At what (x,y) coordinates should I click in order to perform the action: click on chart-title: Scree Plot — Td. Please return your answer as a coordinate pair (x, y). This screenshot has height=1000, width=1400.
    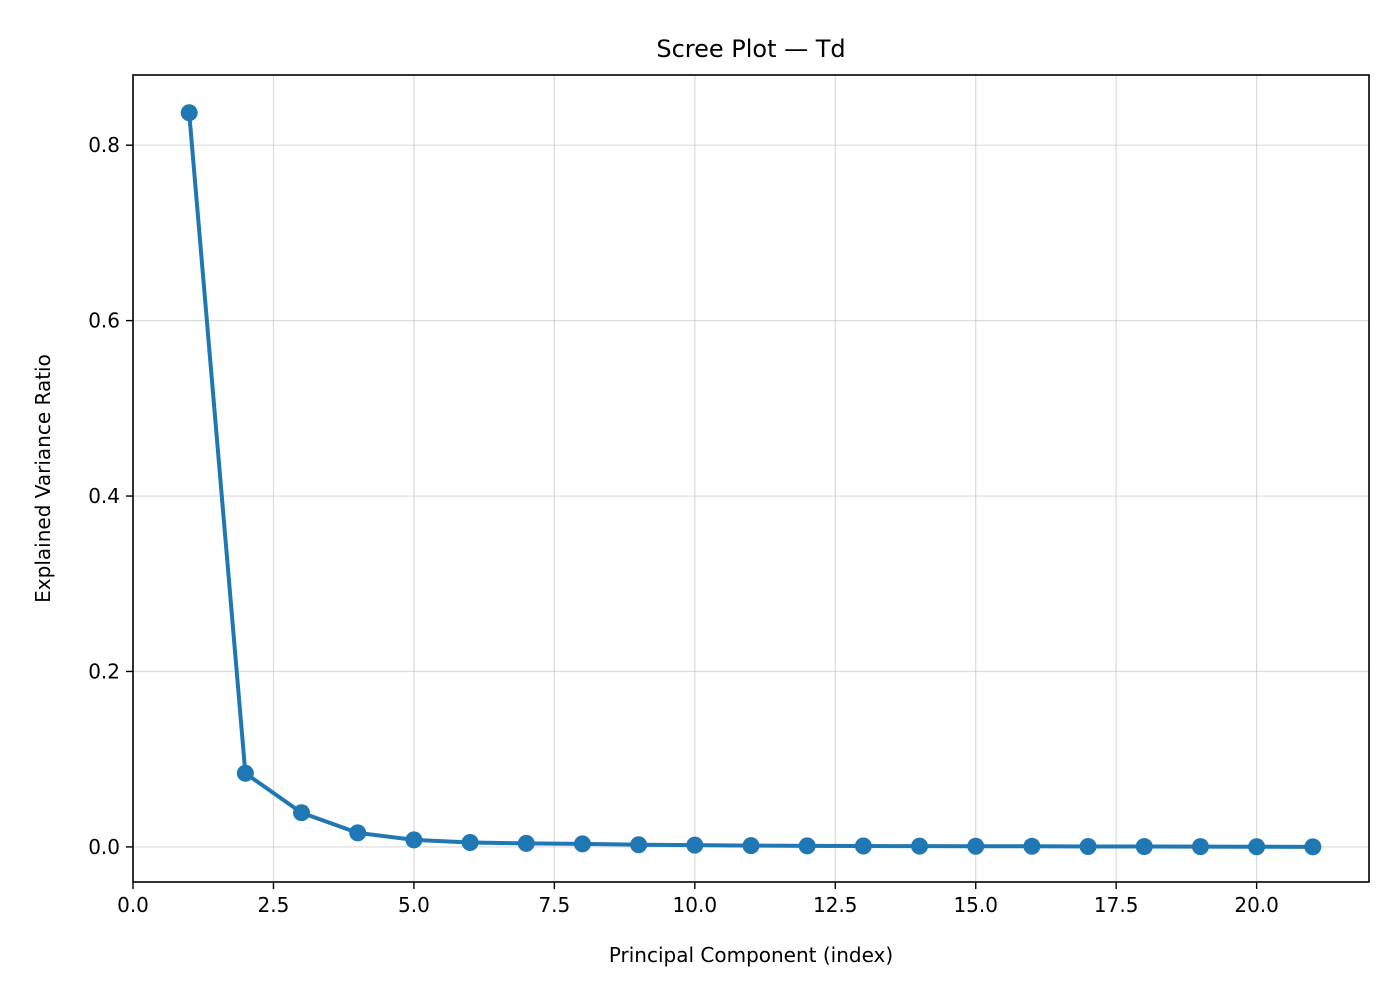
    Looking at the image, I should click on (750, 49).